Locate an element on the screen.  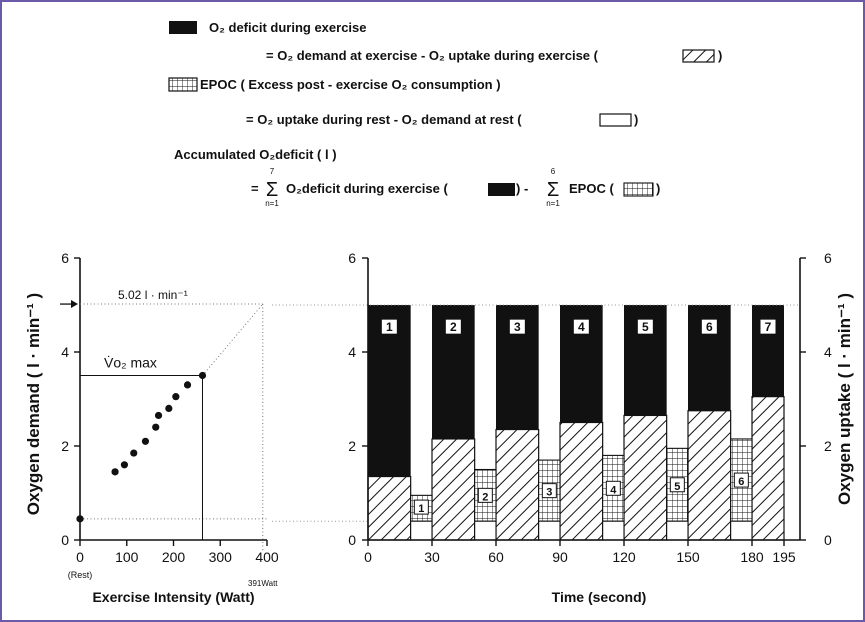
right-right-y-tick-label: 4 is located at coordinates (828, 352).